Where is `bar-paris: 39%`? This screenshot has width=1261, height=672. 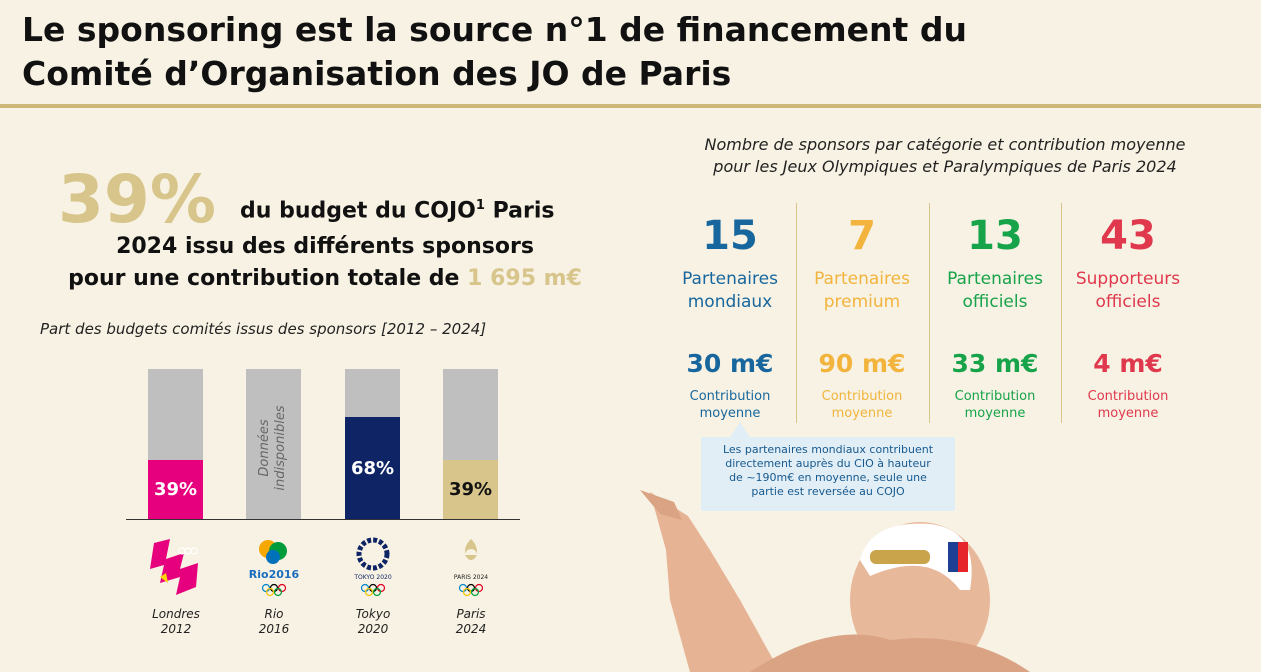
bar-paris: 39% is located at coordinates (470, 489).